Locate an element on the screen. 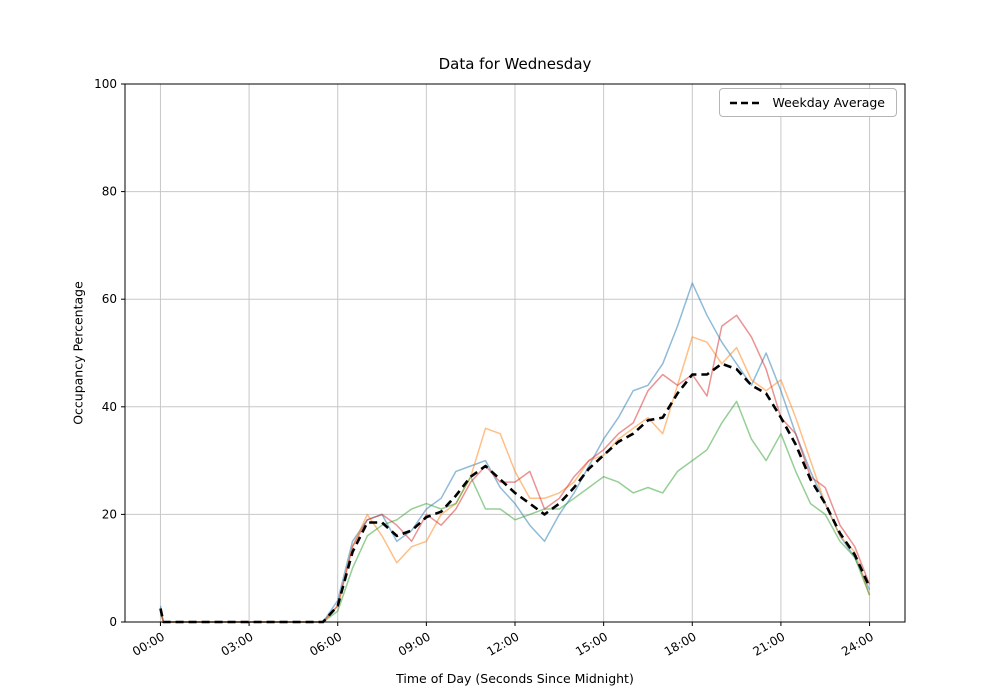  y-tick-label: 20 is located at coordinates (109, 514).